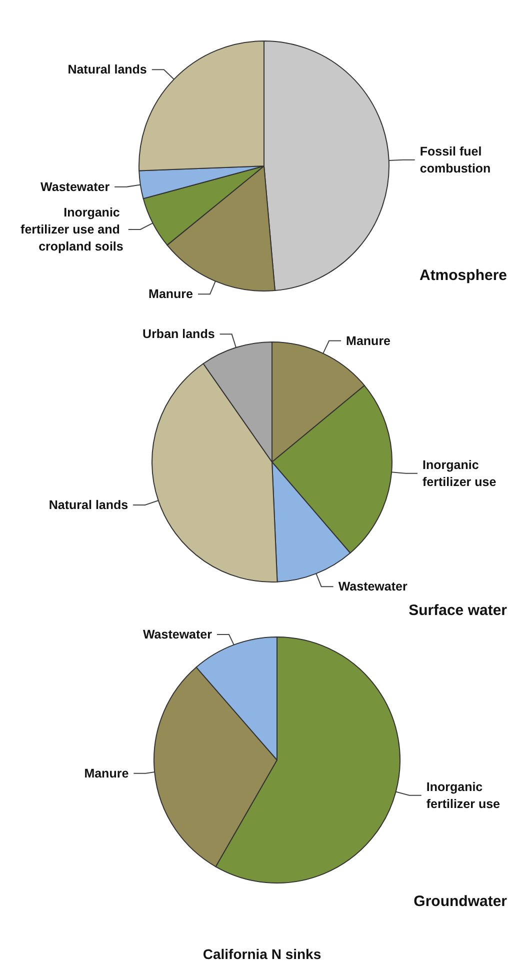 The height and width of the screenshot is (979, 524). I want to click on slice-label: Urban lands, so click(178, 334).